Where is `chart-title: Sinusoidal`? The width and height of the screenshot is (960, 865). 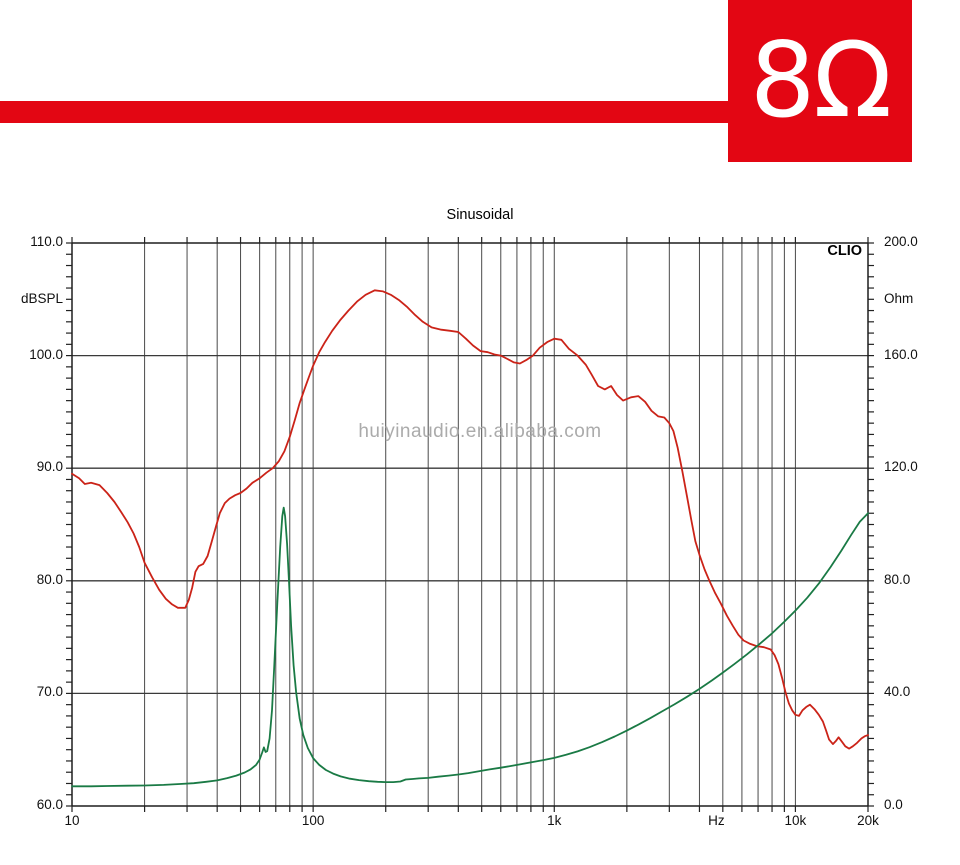
chart-title: Sinusoidal is located at coordinates (480, 215).